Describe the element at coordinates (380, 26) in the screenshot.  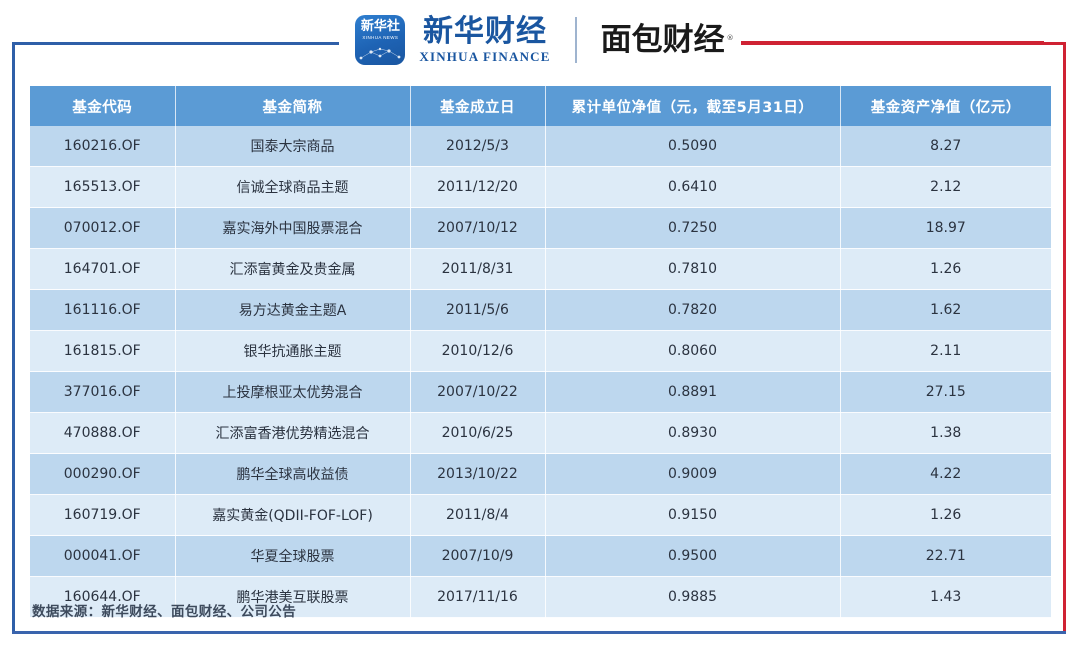
I see `xinhua-badge-cn-label: 新华社` at that location.